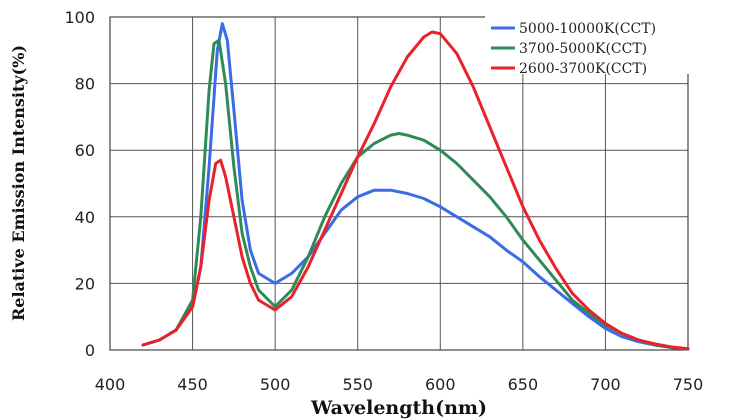 The image size is (733, 419). What do you see at coordinates (605, 384) in the screenshot?
I see `x-tick-label: 700` at bounding box center [605, 384].